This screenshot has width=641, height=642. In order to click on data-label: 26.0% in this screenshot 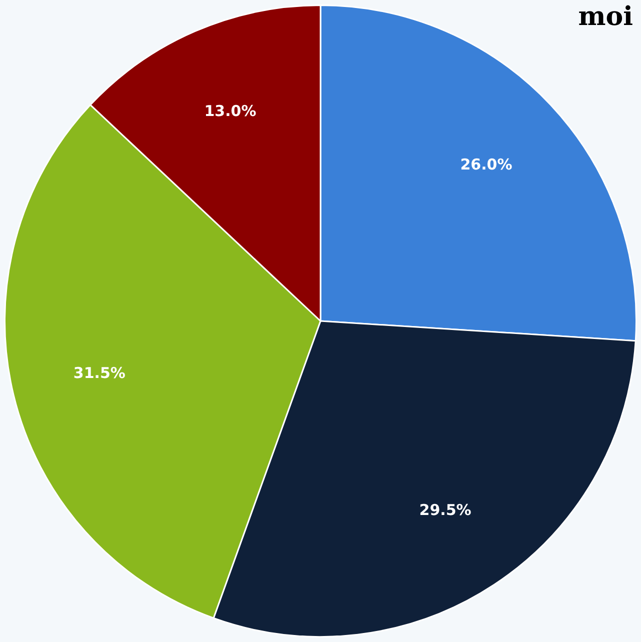, I will do `click(486, 164)`.